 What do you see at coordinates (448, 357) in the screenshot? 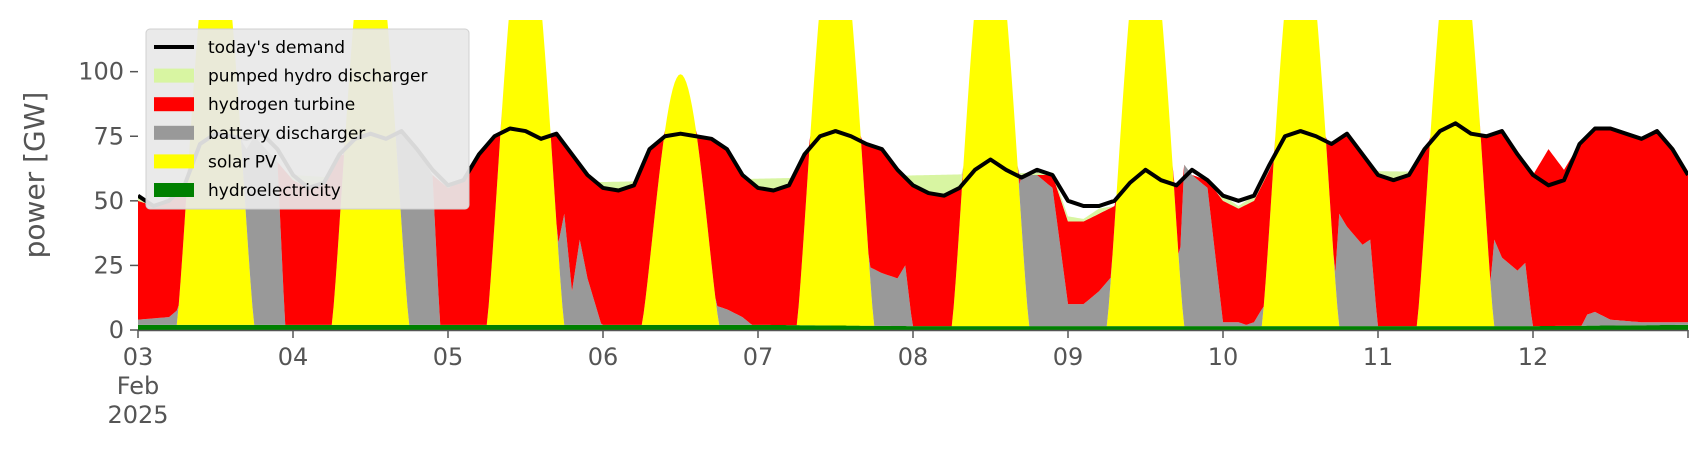
I see `x-tick-label: 05` at bounding box center [448, 357].